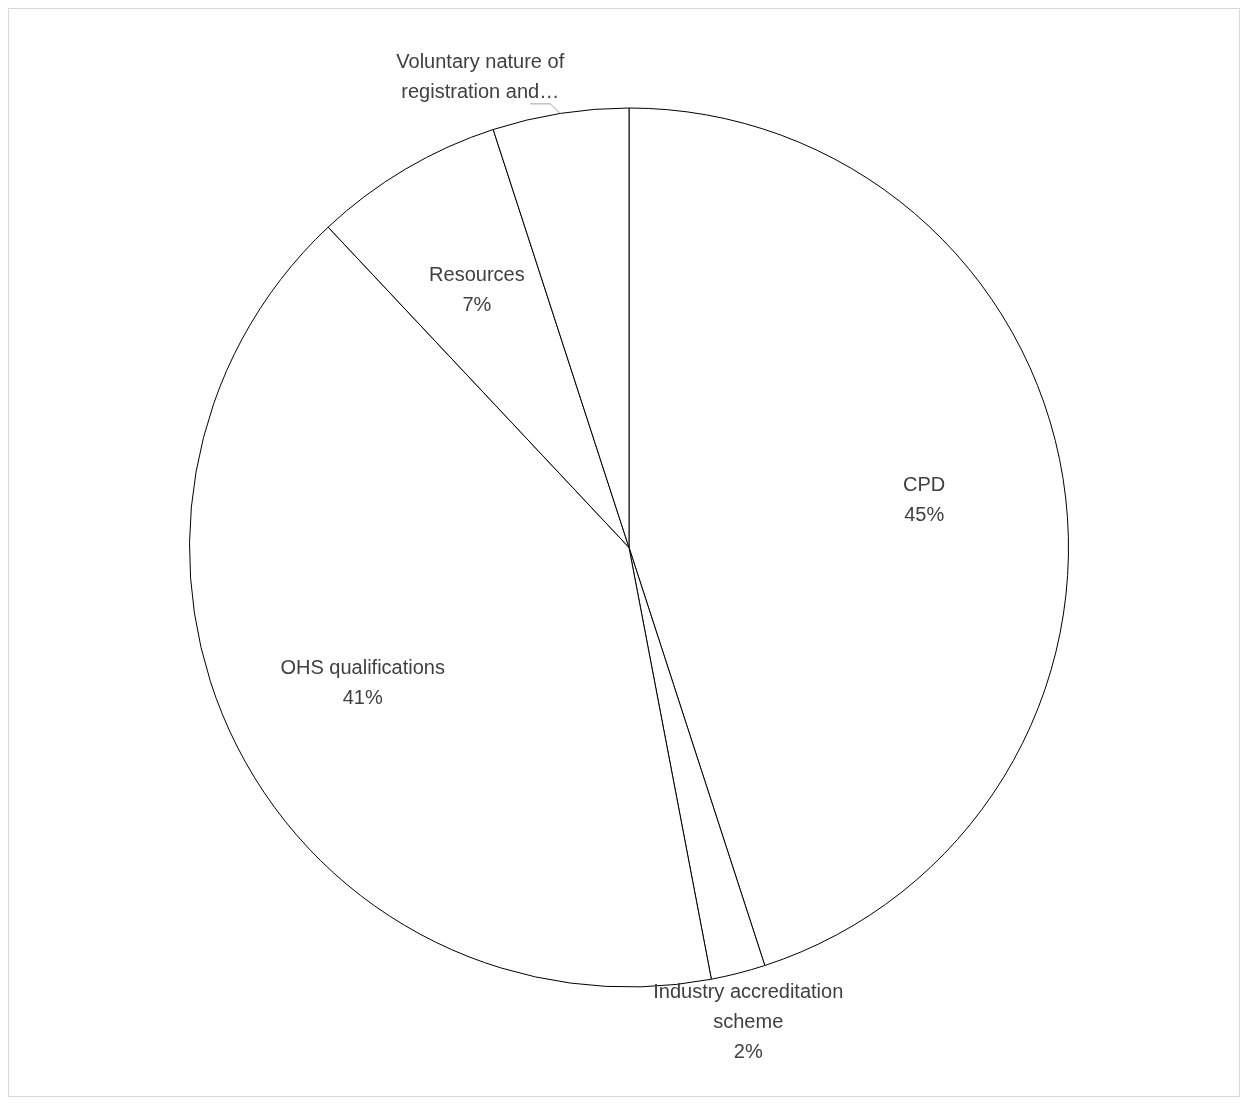 This screenshot has height=1105, width=1248. Describe the element at coordinates (362, 666) in the screenshot. I see `slice-label: OHS qualifications` at that location.